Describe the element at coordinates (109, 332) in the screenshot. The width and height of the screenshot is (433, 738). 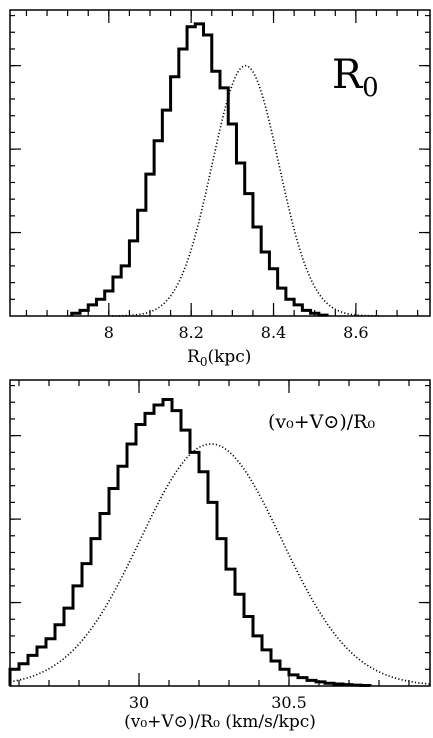
I see `x-tick-label: 8` at that location.